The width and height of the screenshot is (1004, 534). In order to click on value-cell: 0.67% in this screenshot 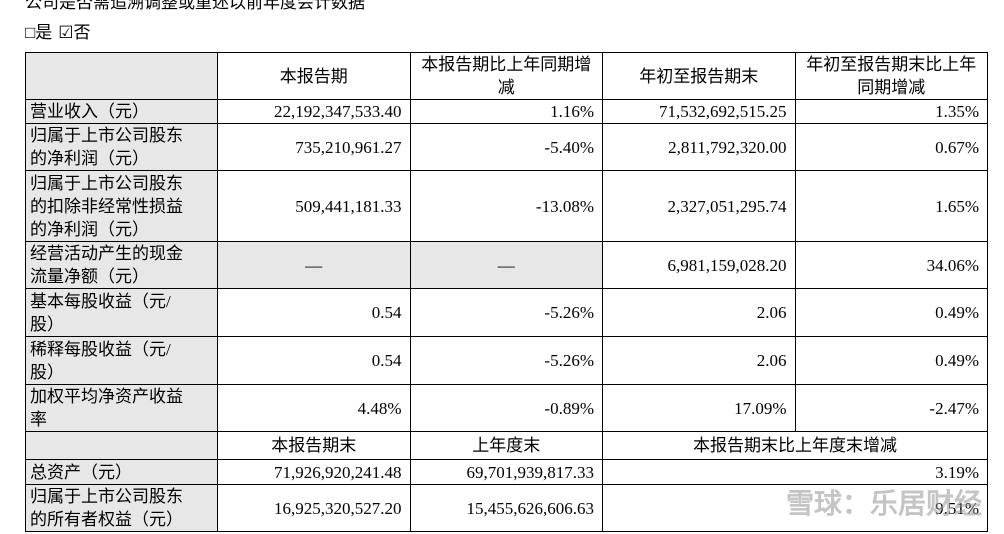, I will do `click(891, 147)`.